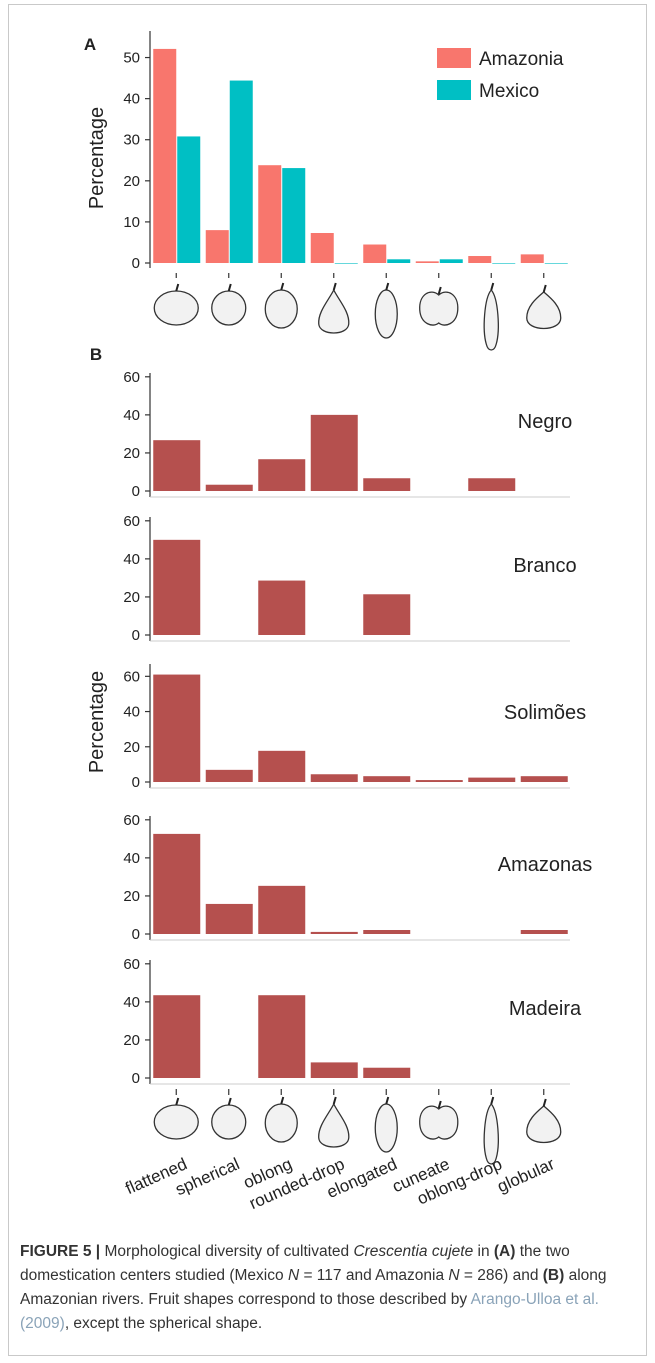 Image resolution: width=655 pixels, height=1363 pixels. Describe the element at coordinates (163, 1323) in the screenshot. I see `caption-text: , except the spherical shape.` at that location.